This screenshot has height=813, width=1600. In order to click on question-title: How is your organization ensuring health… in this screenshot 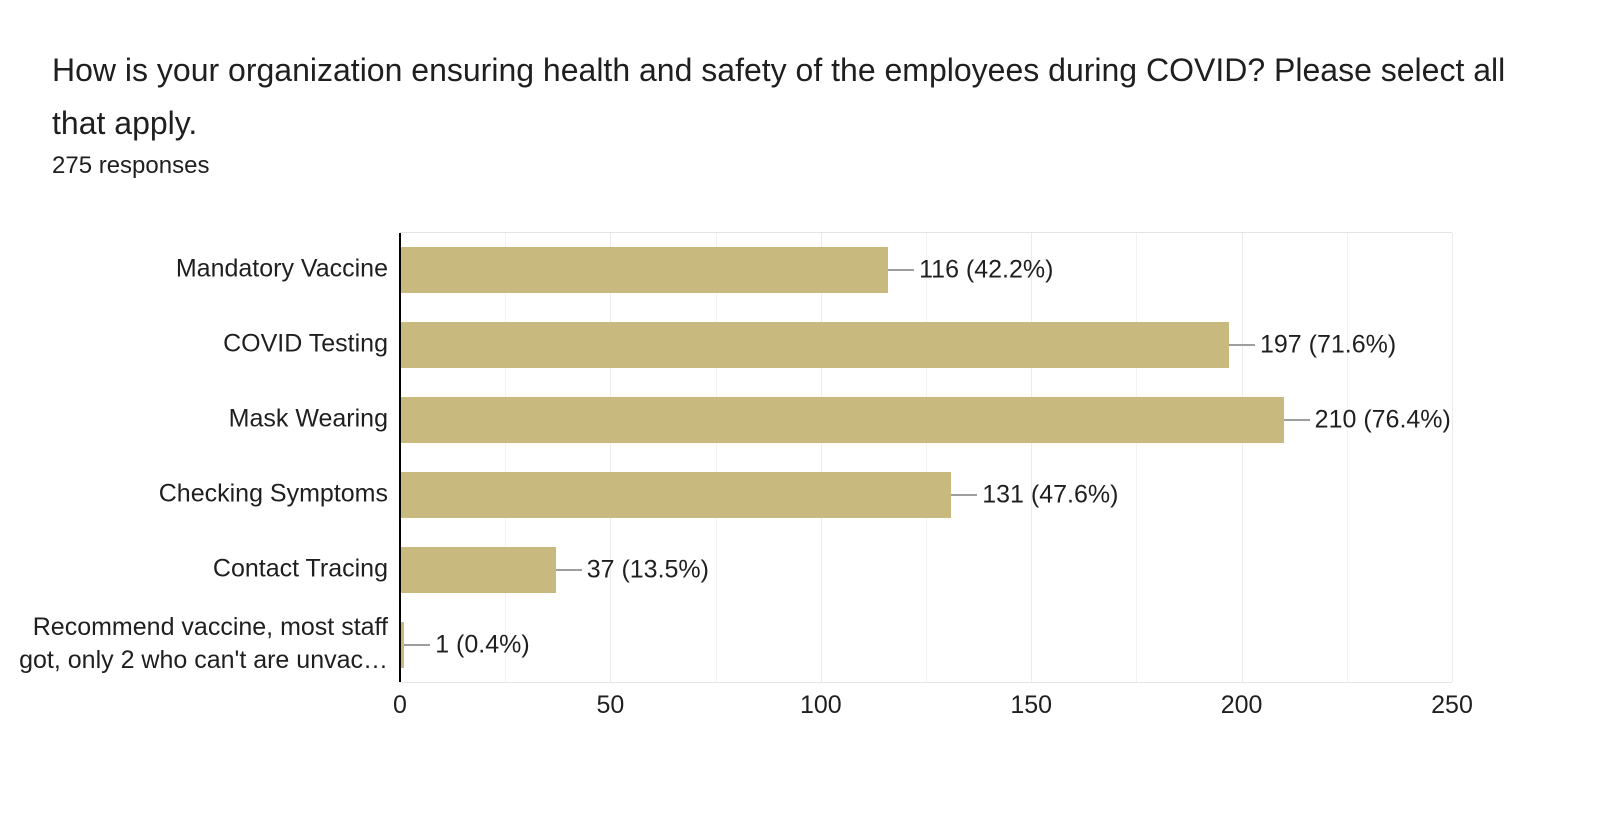, I will do `click(779, 96)`.